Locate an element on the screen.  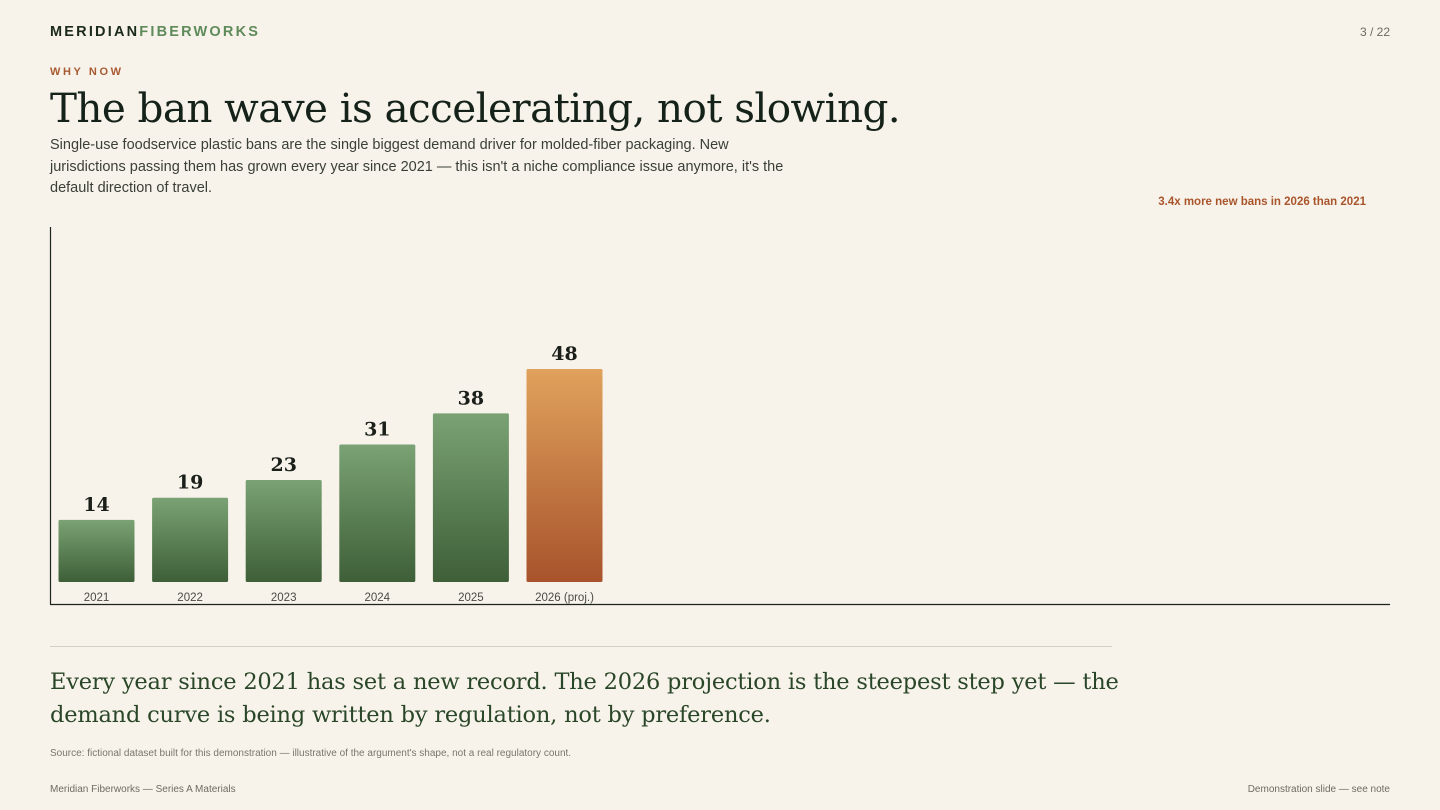
chart-callout: 3.4x more new bans in 2026 than 2021 is located at coordinates (1262, 202).